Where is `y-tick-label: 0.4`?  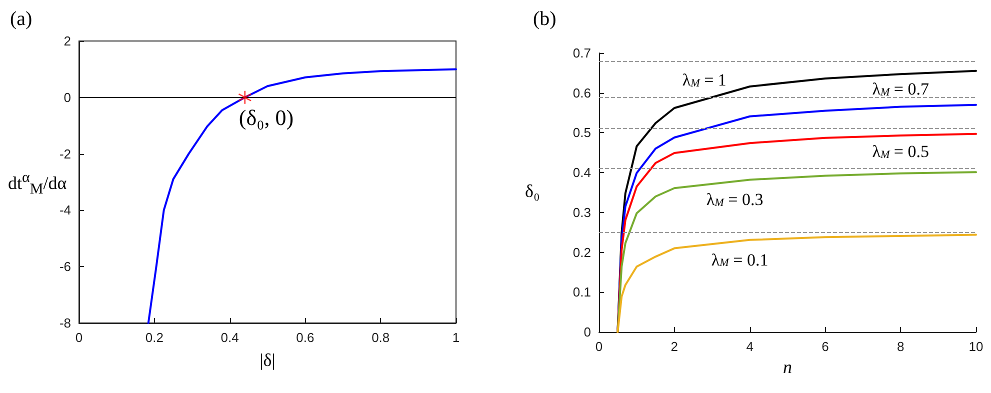
y-tick-label: 0.4 is located at coordinates (581, 172).